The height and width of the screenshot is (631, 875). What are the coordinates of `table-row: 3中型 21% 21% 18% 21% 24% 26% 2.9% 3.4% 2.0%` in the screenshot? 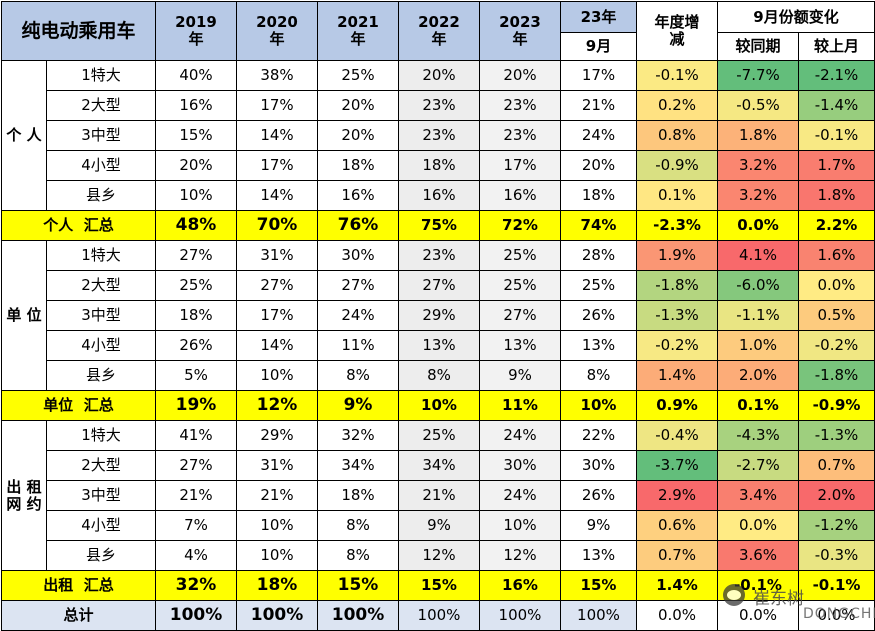 It's located at (438, 495).